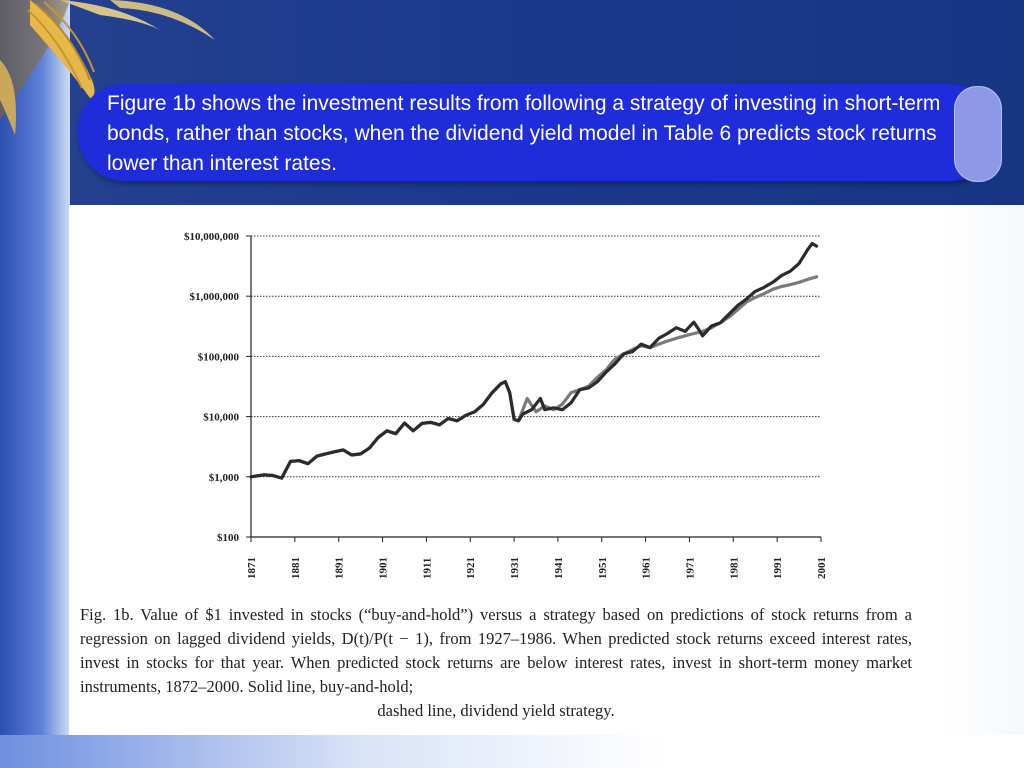  I want to click on y-tick-label: $100,000, so click(219, 357).